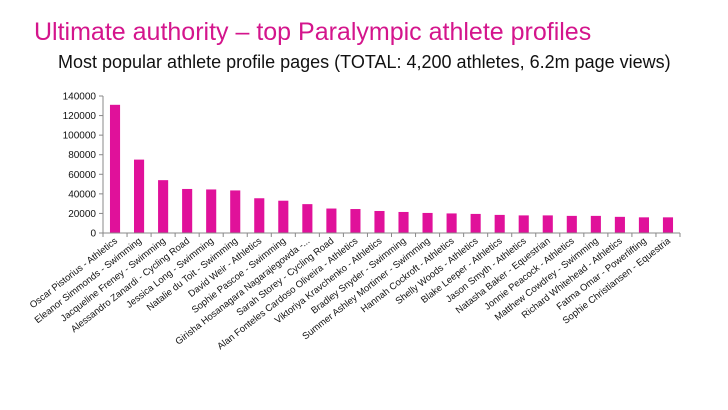 The width and height of the screenshot is (728, 410). I want to click on y-tick-label: 140000, so click(80, 97).